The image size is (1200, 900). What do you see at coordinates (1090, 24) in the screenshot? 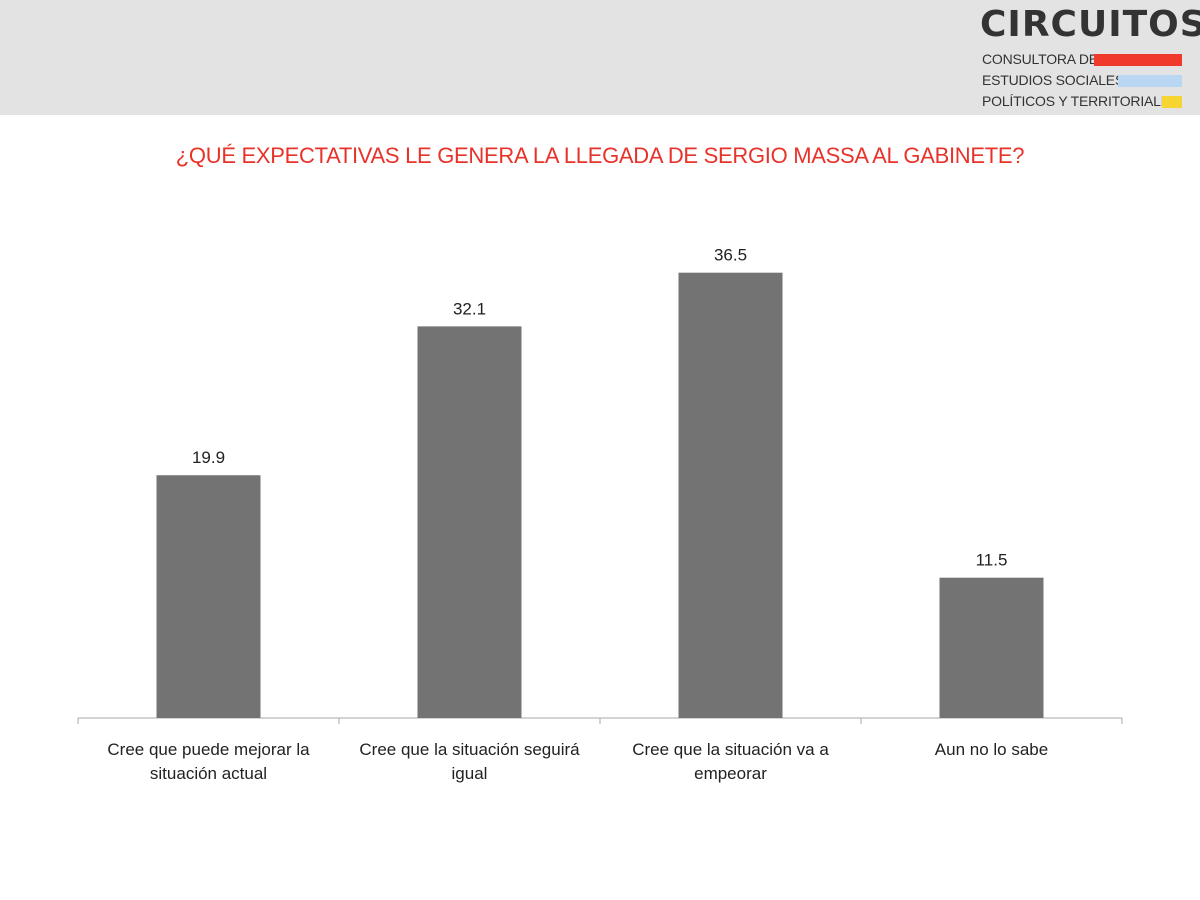
I see `logo-name: CIRCUITOS` at bounding box center [1090, 24].